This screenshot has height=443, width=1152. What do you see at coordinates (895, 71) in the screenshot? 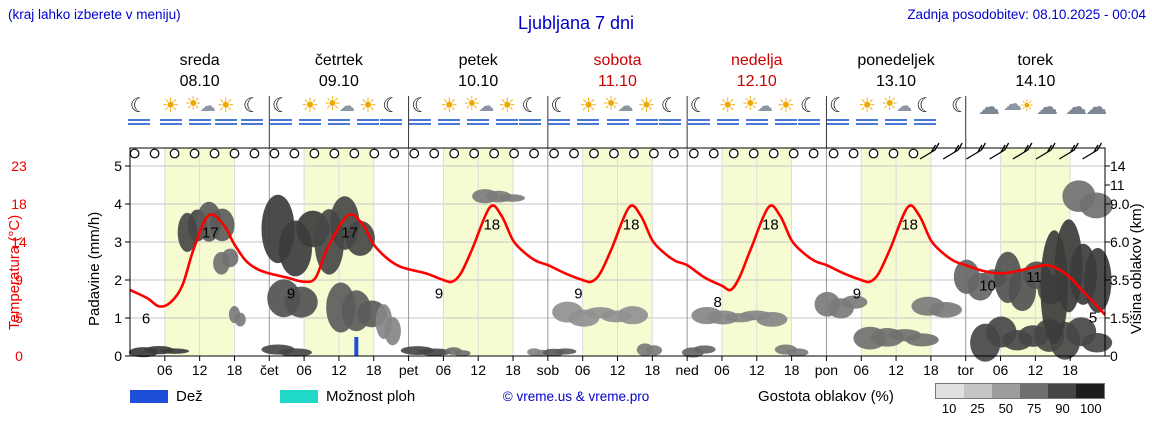
I see `day-header: ponedeljek 13.10` at bounding box center [895, 71].